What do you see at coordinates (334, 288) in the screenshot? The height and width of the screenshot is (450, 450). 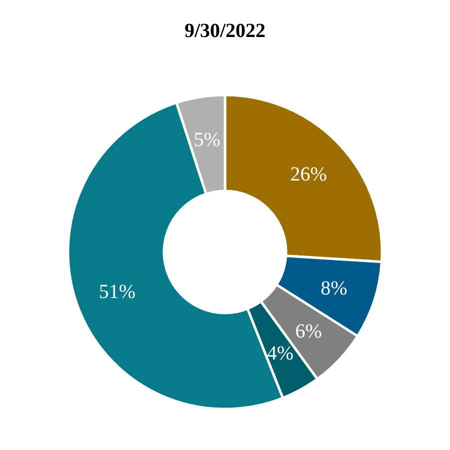 I see `data-label: 8%` at bounding box center [334, 288].